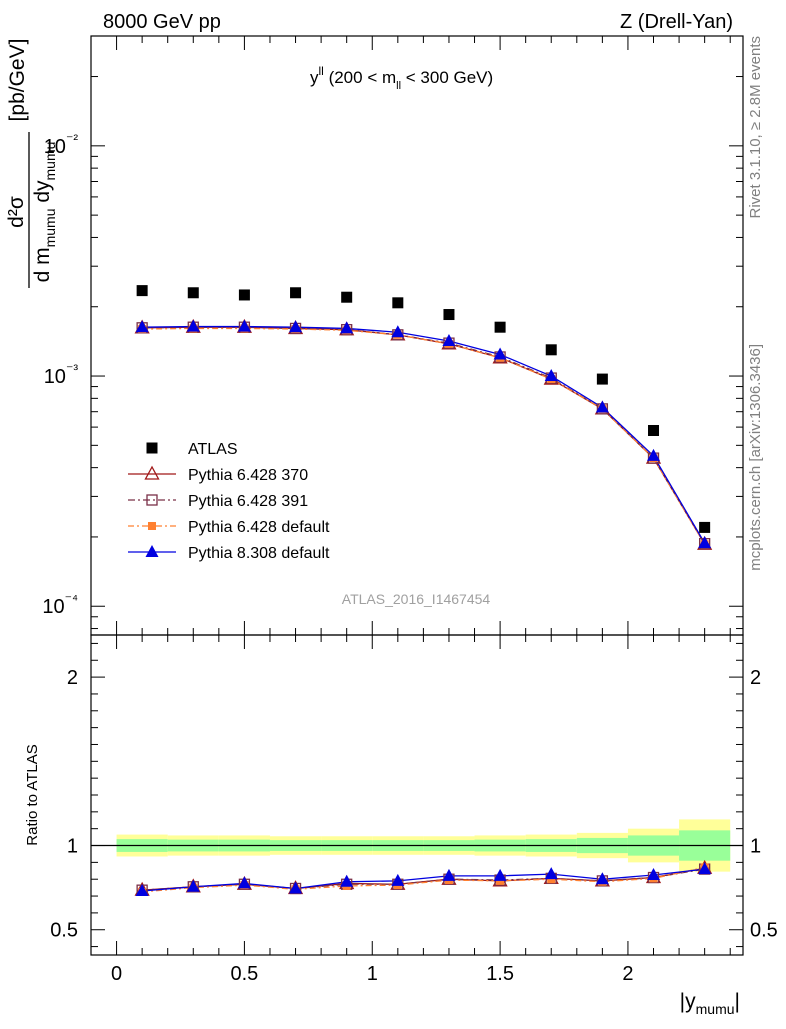 Image resolution: width=786 pixels, height=1029 pixels. I want to click on plot-title: yll (200 < mll < 300 GeV), so click(401, 78).